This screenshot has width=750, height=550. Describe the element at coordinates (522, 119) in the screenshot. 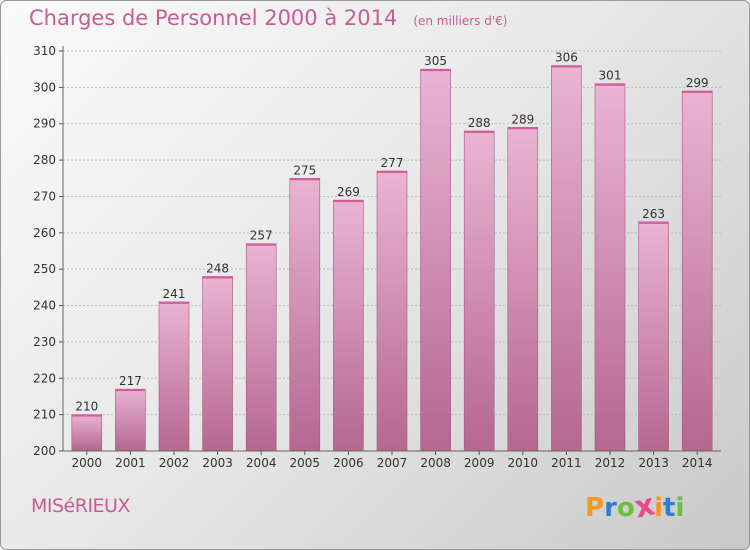

I see `data-label: 289` at that location.